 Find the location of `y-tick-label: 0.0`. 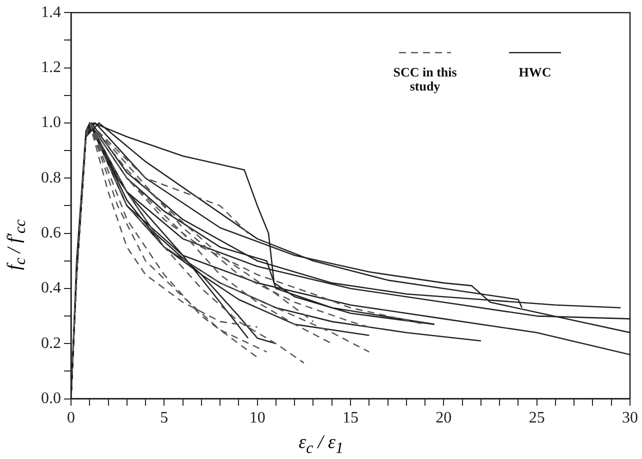

y-tick-label: 0.0 is located at coordinates (51, 399).